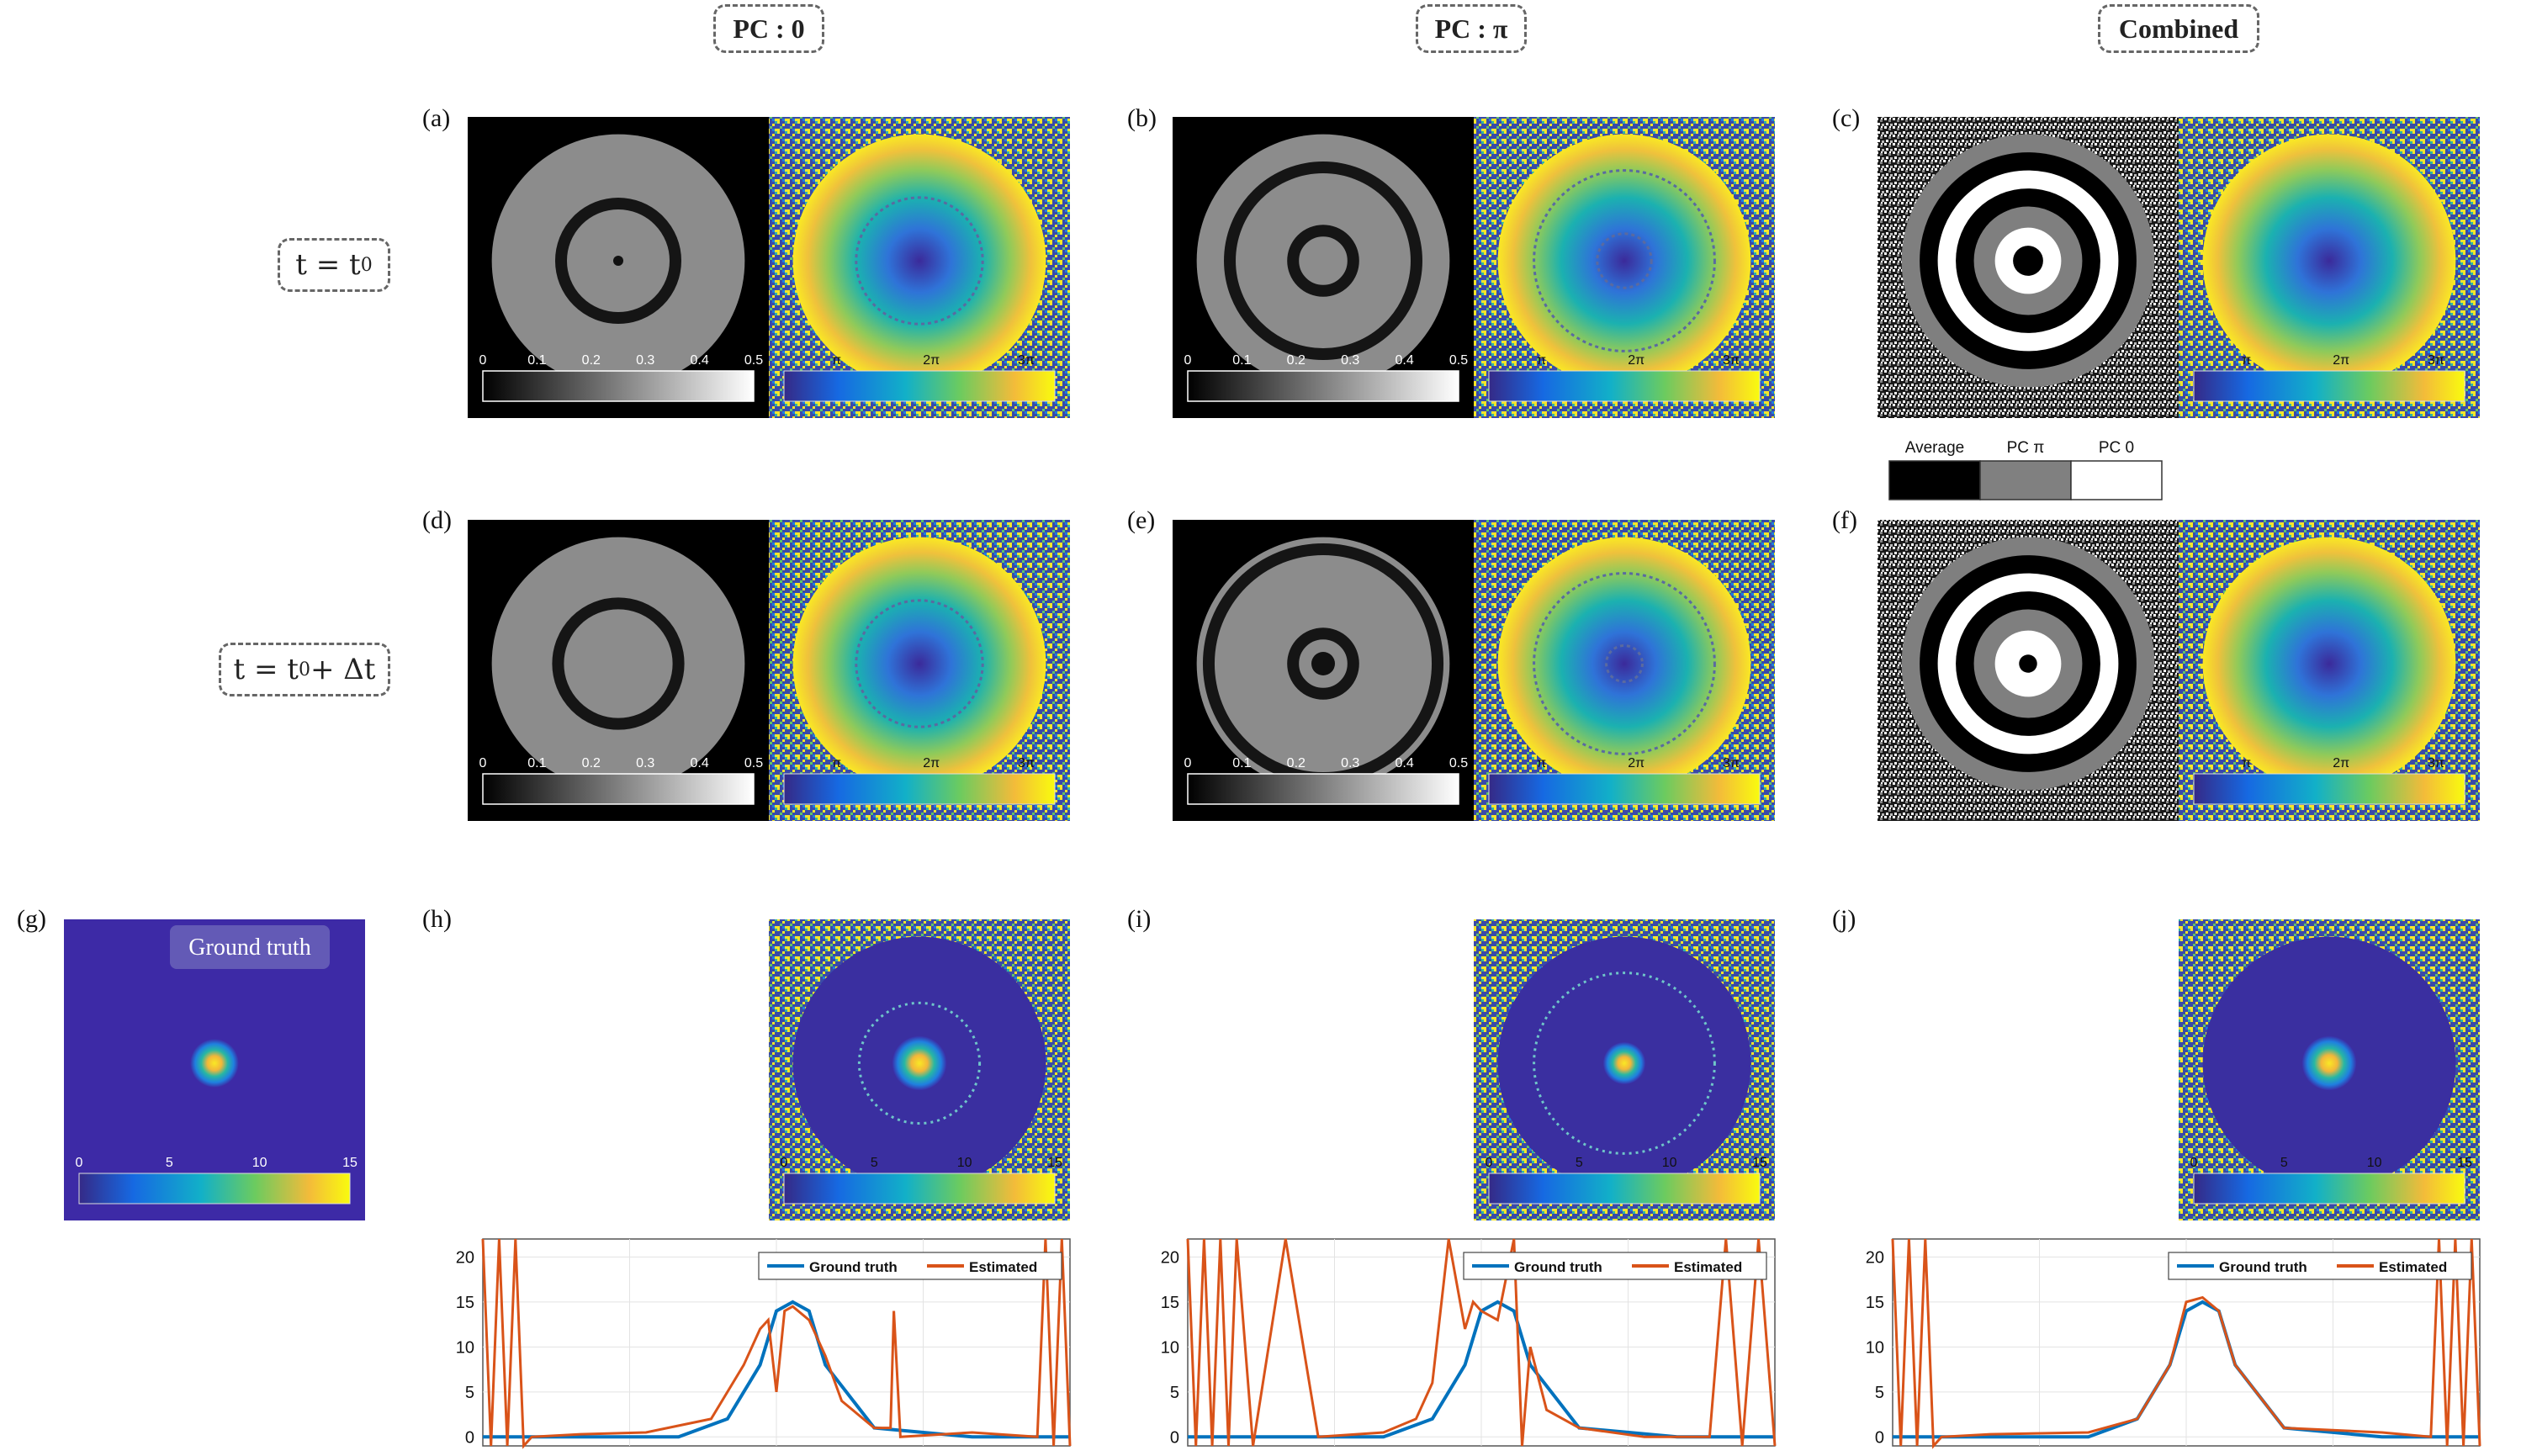 The height and width of the screenshot is (1456, 2521). Describe the element at coordinates (754, 763) in the screenshot. I see `panel-d-gray-tick: 0.5` at that location.